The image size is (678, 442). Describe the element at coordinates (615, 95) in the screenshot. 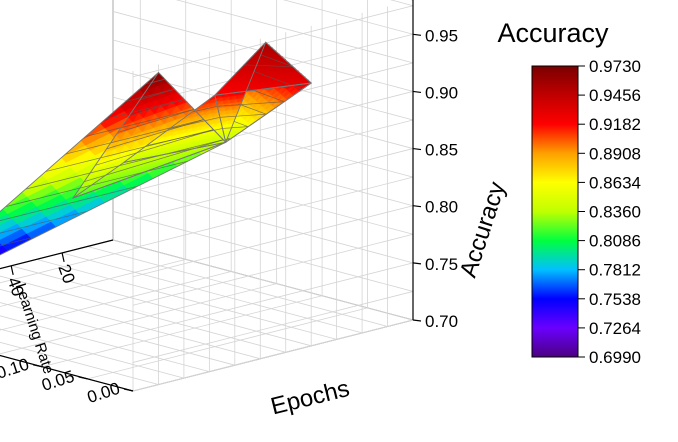

I see `colorbar-label: 0.9456` at that location.